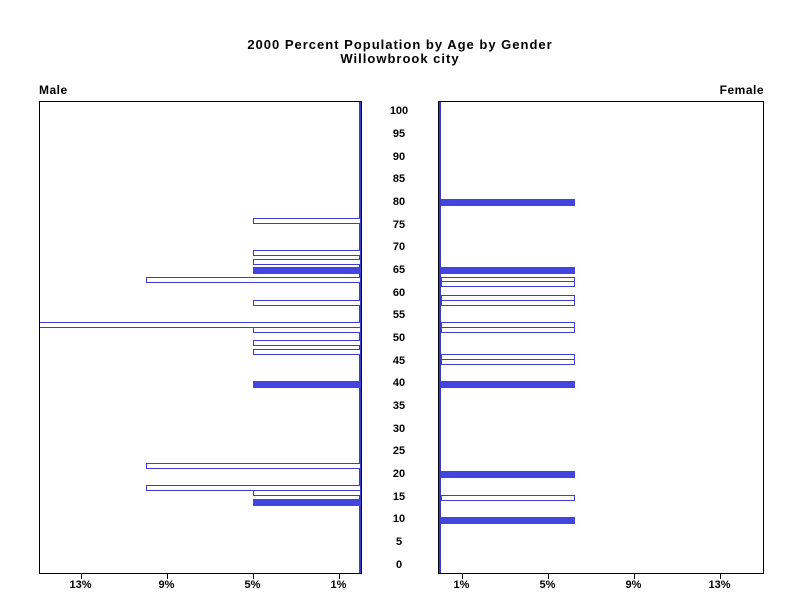 This screenshot has height=600, width=800. What do you see at coordinates (399, 360) in the screenshot?
I see `age-tick-label: 45` at bounding box center [399, 360].